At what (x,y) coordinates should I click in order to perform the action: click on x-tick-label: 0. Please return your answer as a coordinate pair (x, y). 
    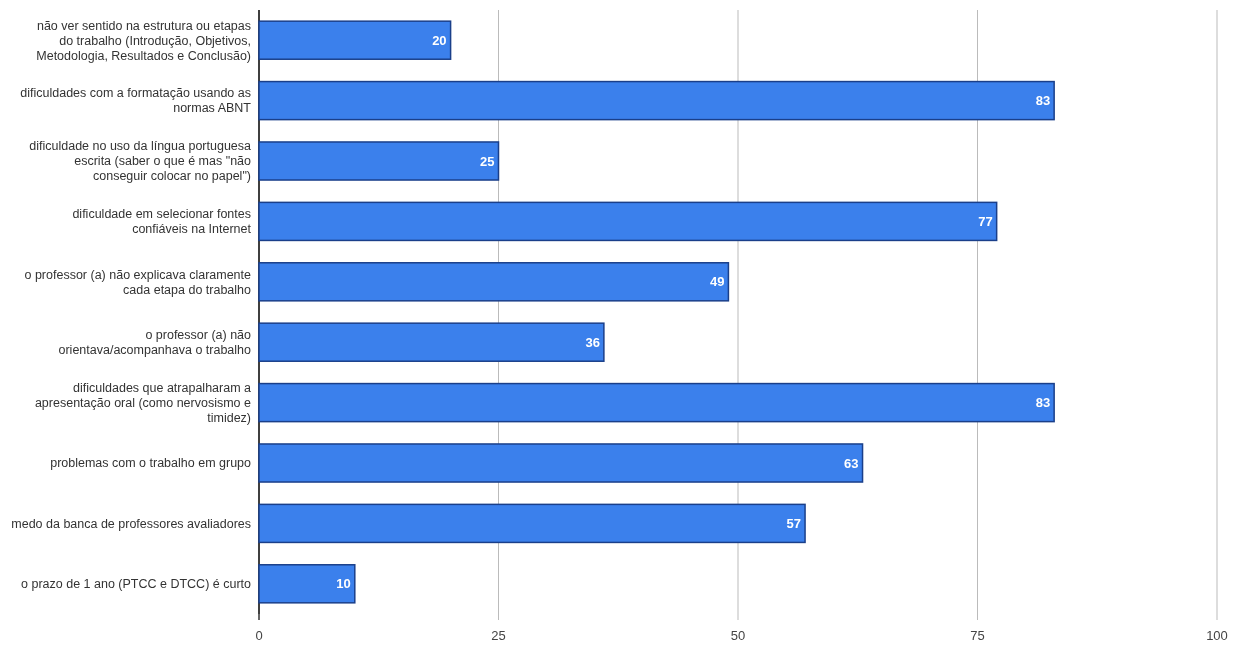
    Looking at the image, I should click on (259, 635).